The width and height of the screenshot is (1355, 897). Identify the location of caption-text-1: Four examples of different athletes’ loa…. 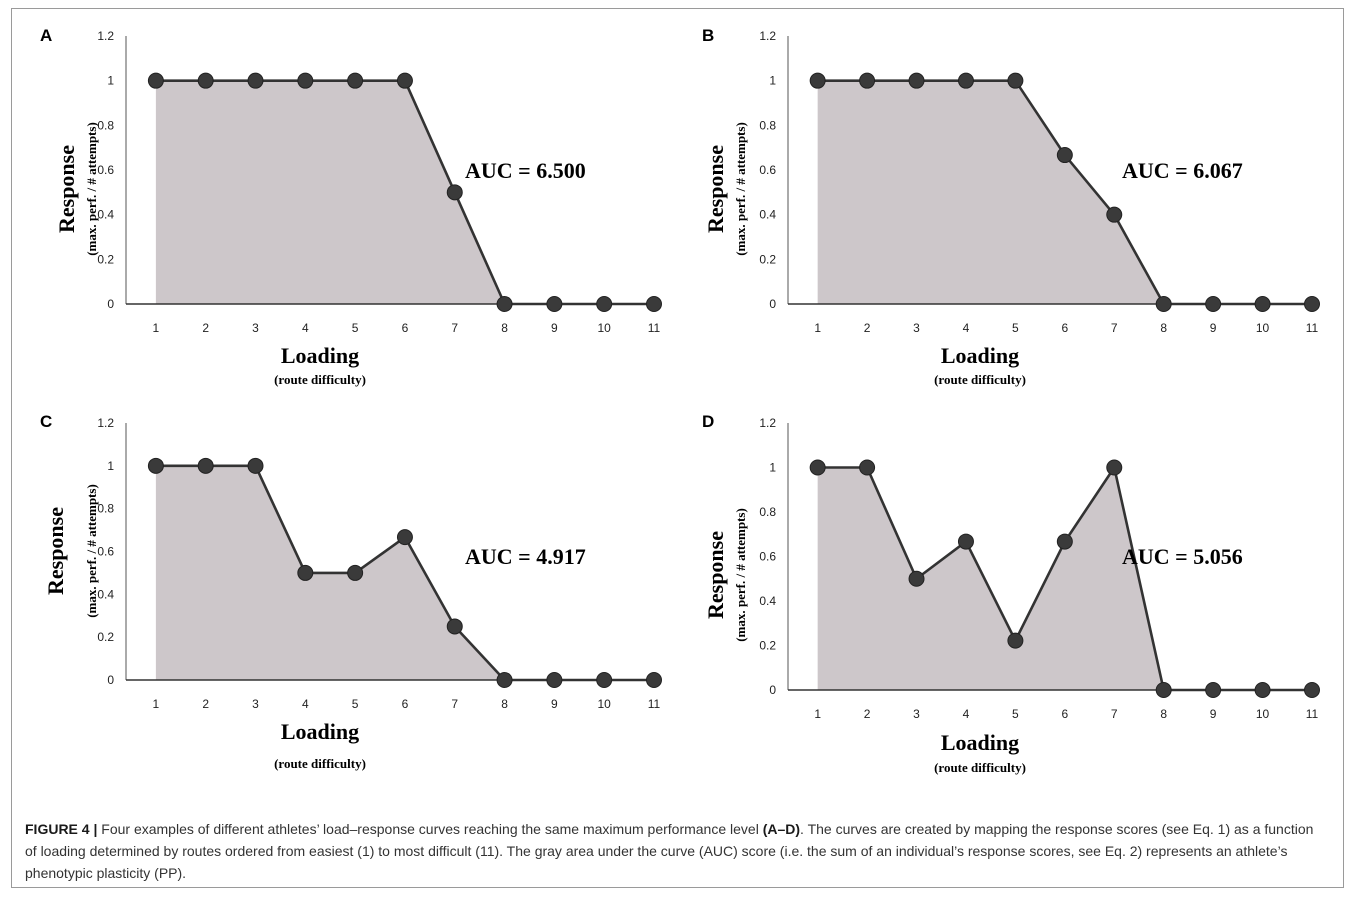
(430, 829).